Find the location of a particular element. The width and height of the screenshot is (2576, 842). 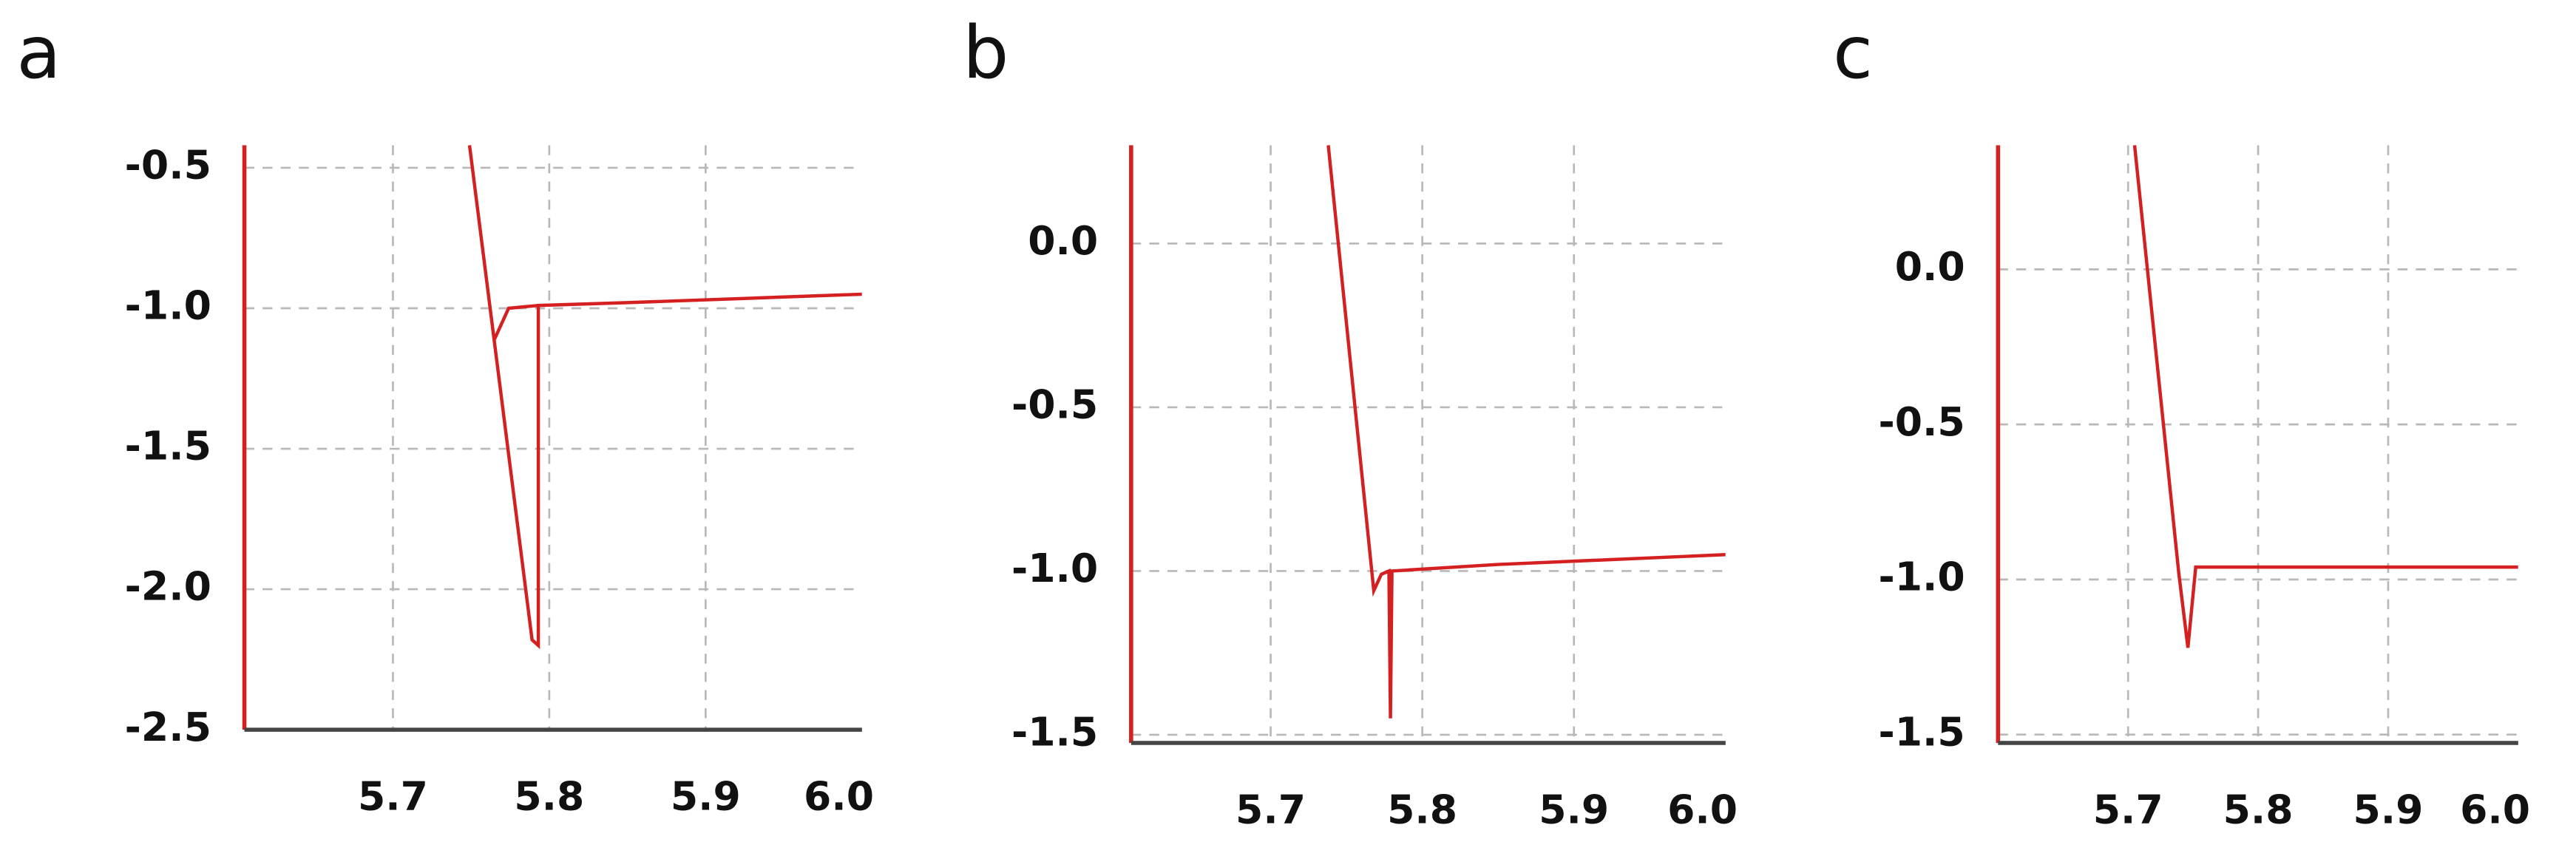

y-tick-label: -2.0 is located at coordinates (168, 586).